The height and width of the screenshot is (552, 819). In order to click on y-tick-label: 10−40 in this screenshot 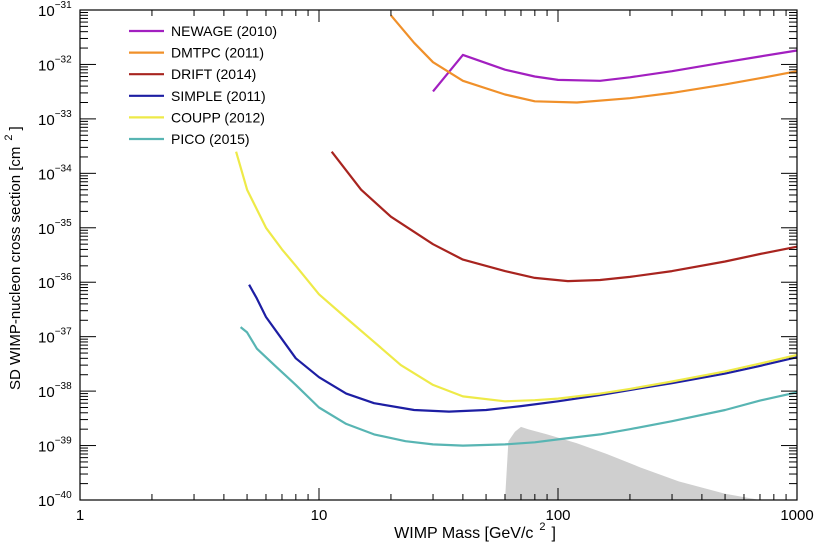, I will do `click(55, 500)`.